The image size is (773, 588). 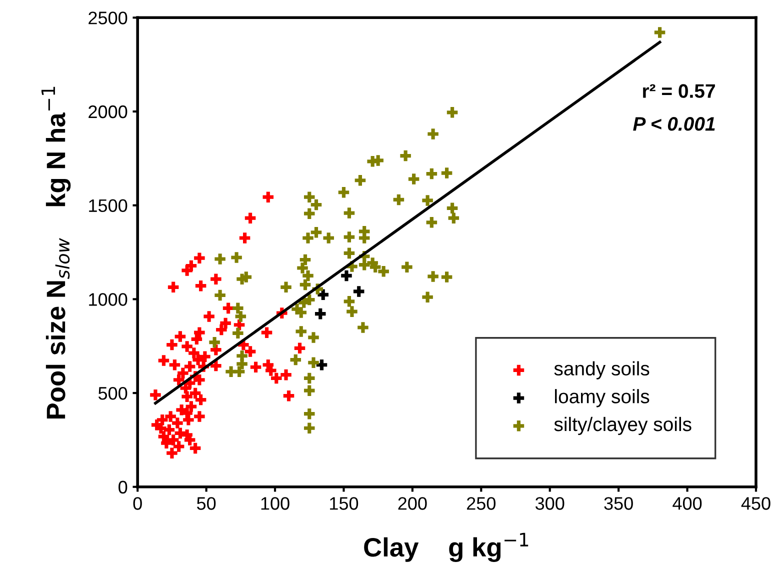 What do you see at coordinates (618, 503) in the screenshot?
I see `x-tick-label: 350` at bounding box center [618, 503].